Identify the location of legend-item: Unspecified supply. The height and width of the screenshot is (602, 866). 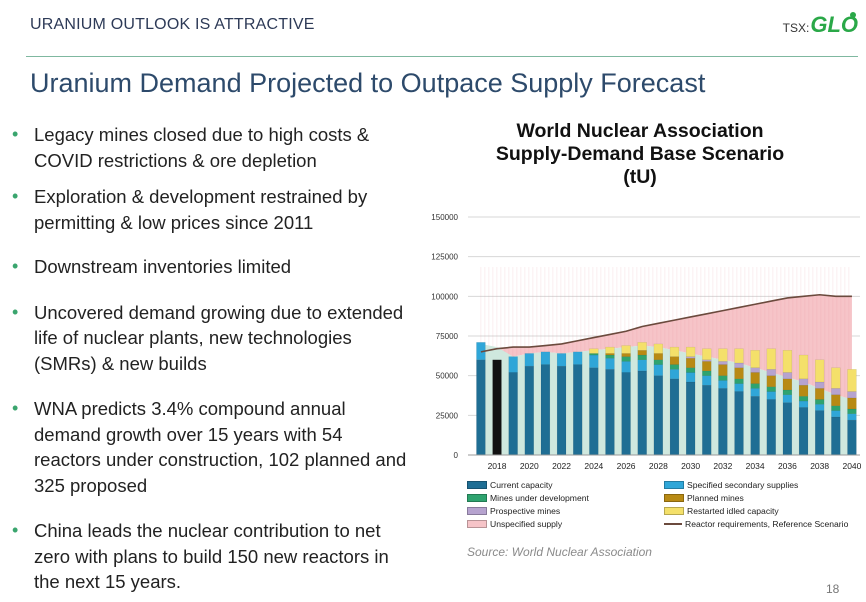
(565, 523).